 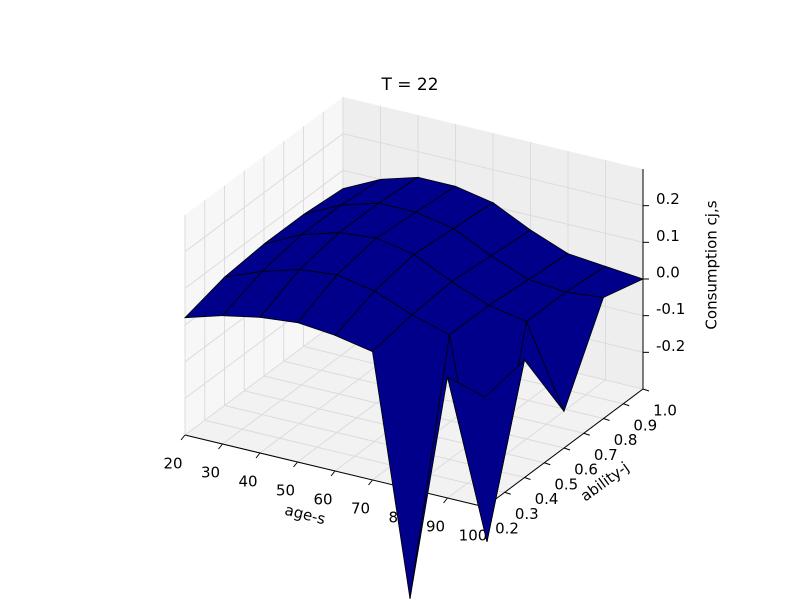 What do you see at coordinates (586, 470) in the screenshot?
I see `y-tick-label: 0.6` at bounding box center [586, 470].